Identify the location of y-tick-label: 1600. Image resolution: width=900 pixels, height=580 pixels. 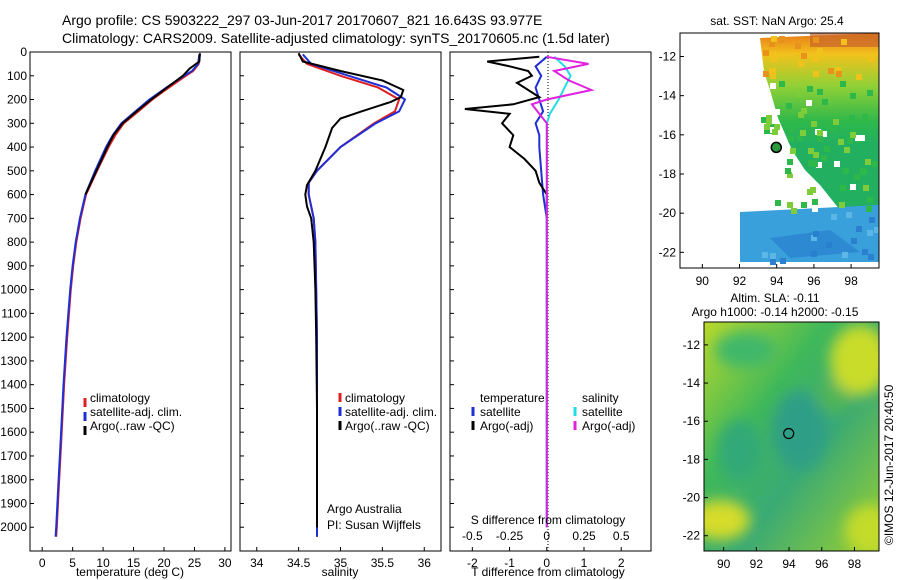
(13, 432).